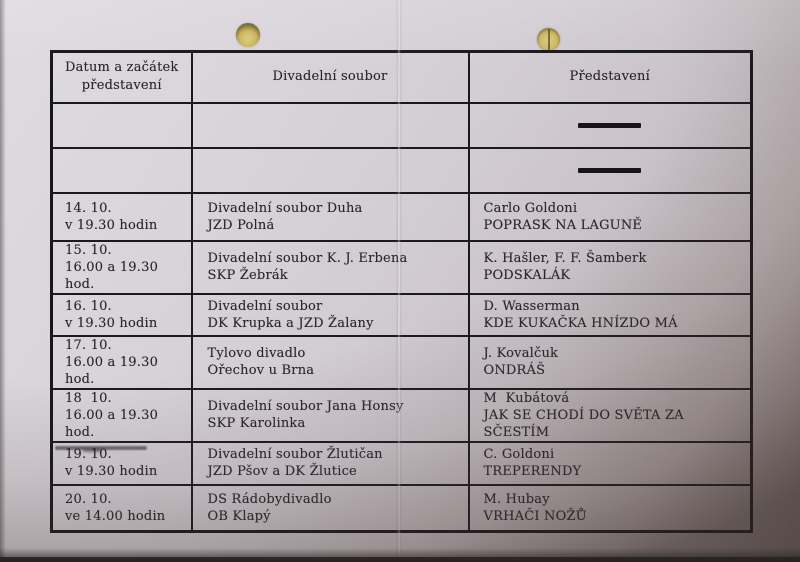 This screenshot has width=800, height=562. What do you see at coordinates (121, 267) in the screenshot?
I see `cell-date: 15. 10. 16.00 a 19.30 hod.` at bounding box center [121, 267].